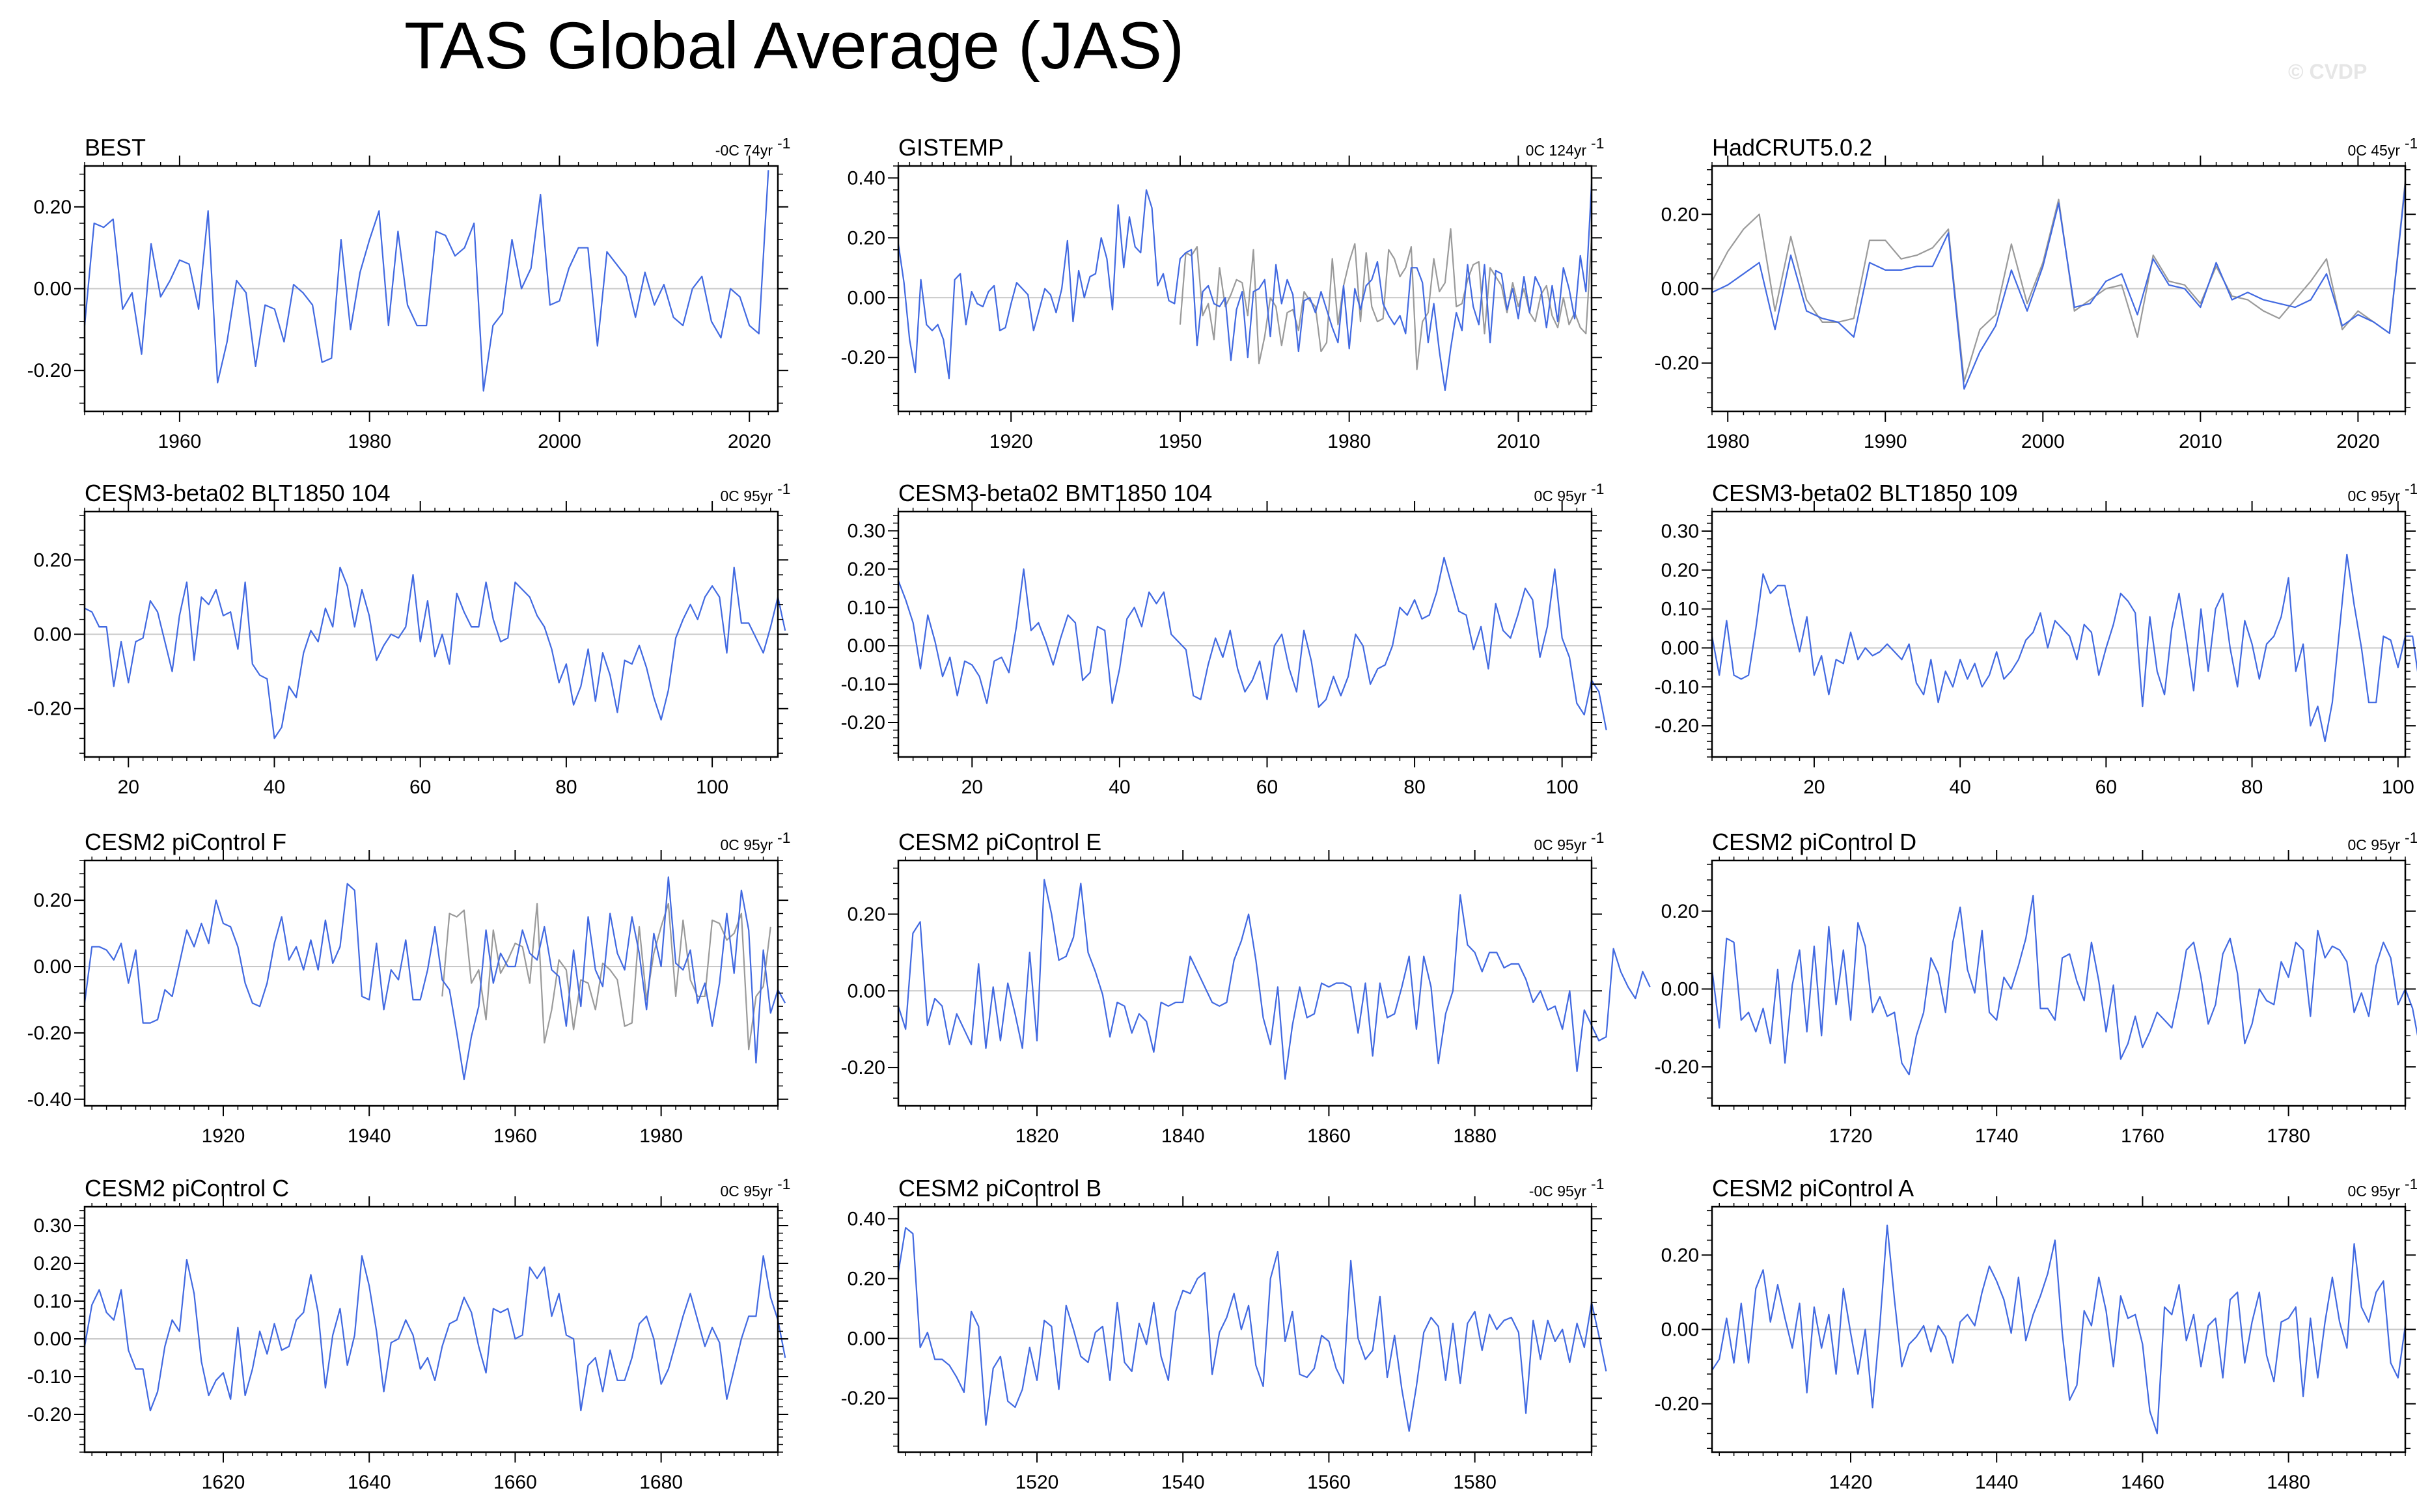 Image resolution: width=2417 pixels, height=1512 pixels. What do you see at coordinates (1183, 1482) in the screenshot?
I see `x-tick-label: 1540` at bounding box center [1183, 1482].